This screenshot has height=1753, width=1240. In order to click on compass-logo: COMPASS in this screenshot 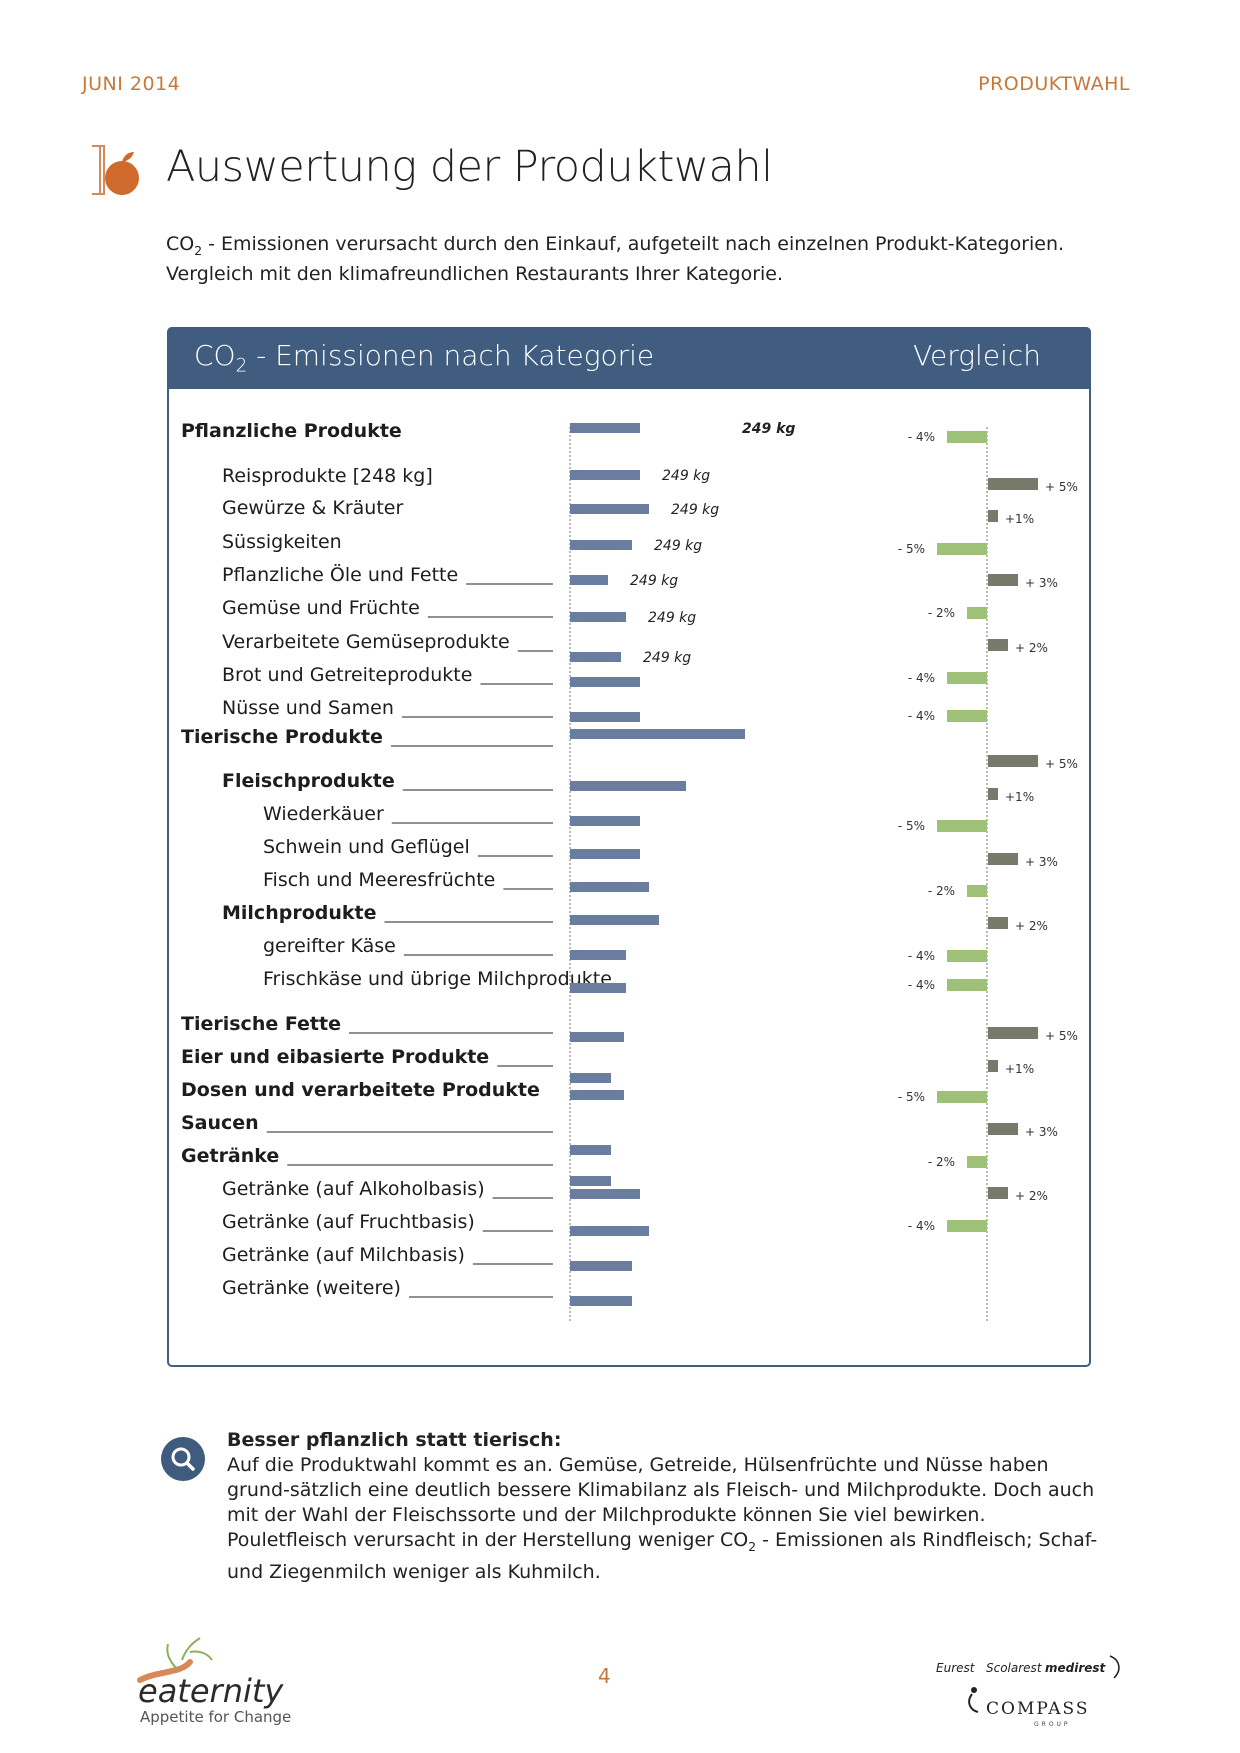, I will do `click(1038, 1709)`.